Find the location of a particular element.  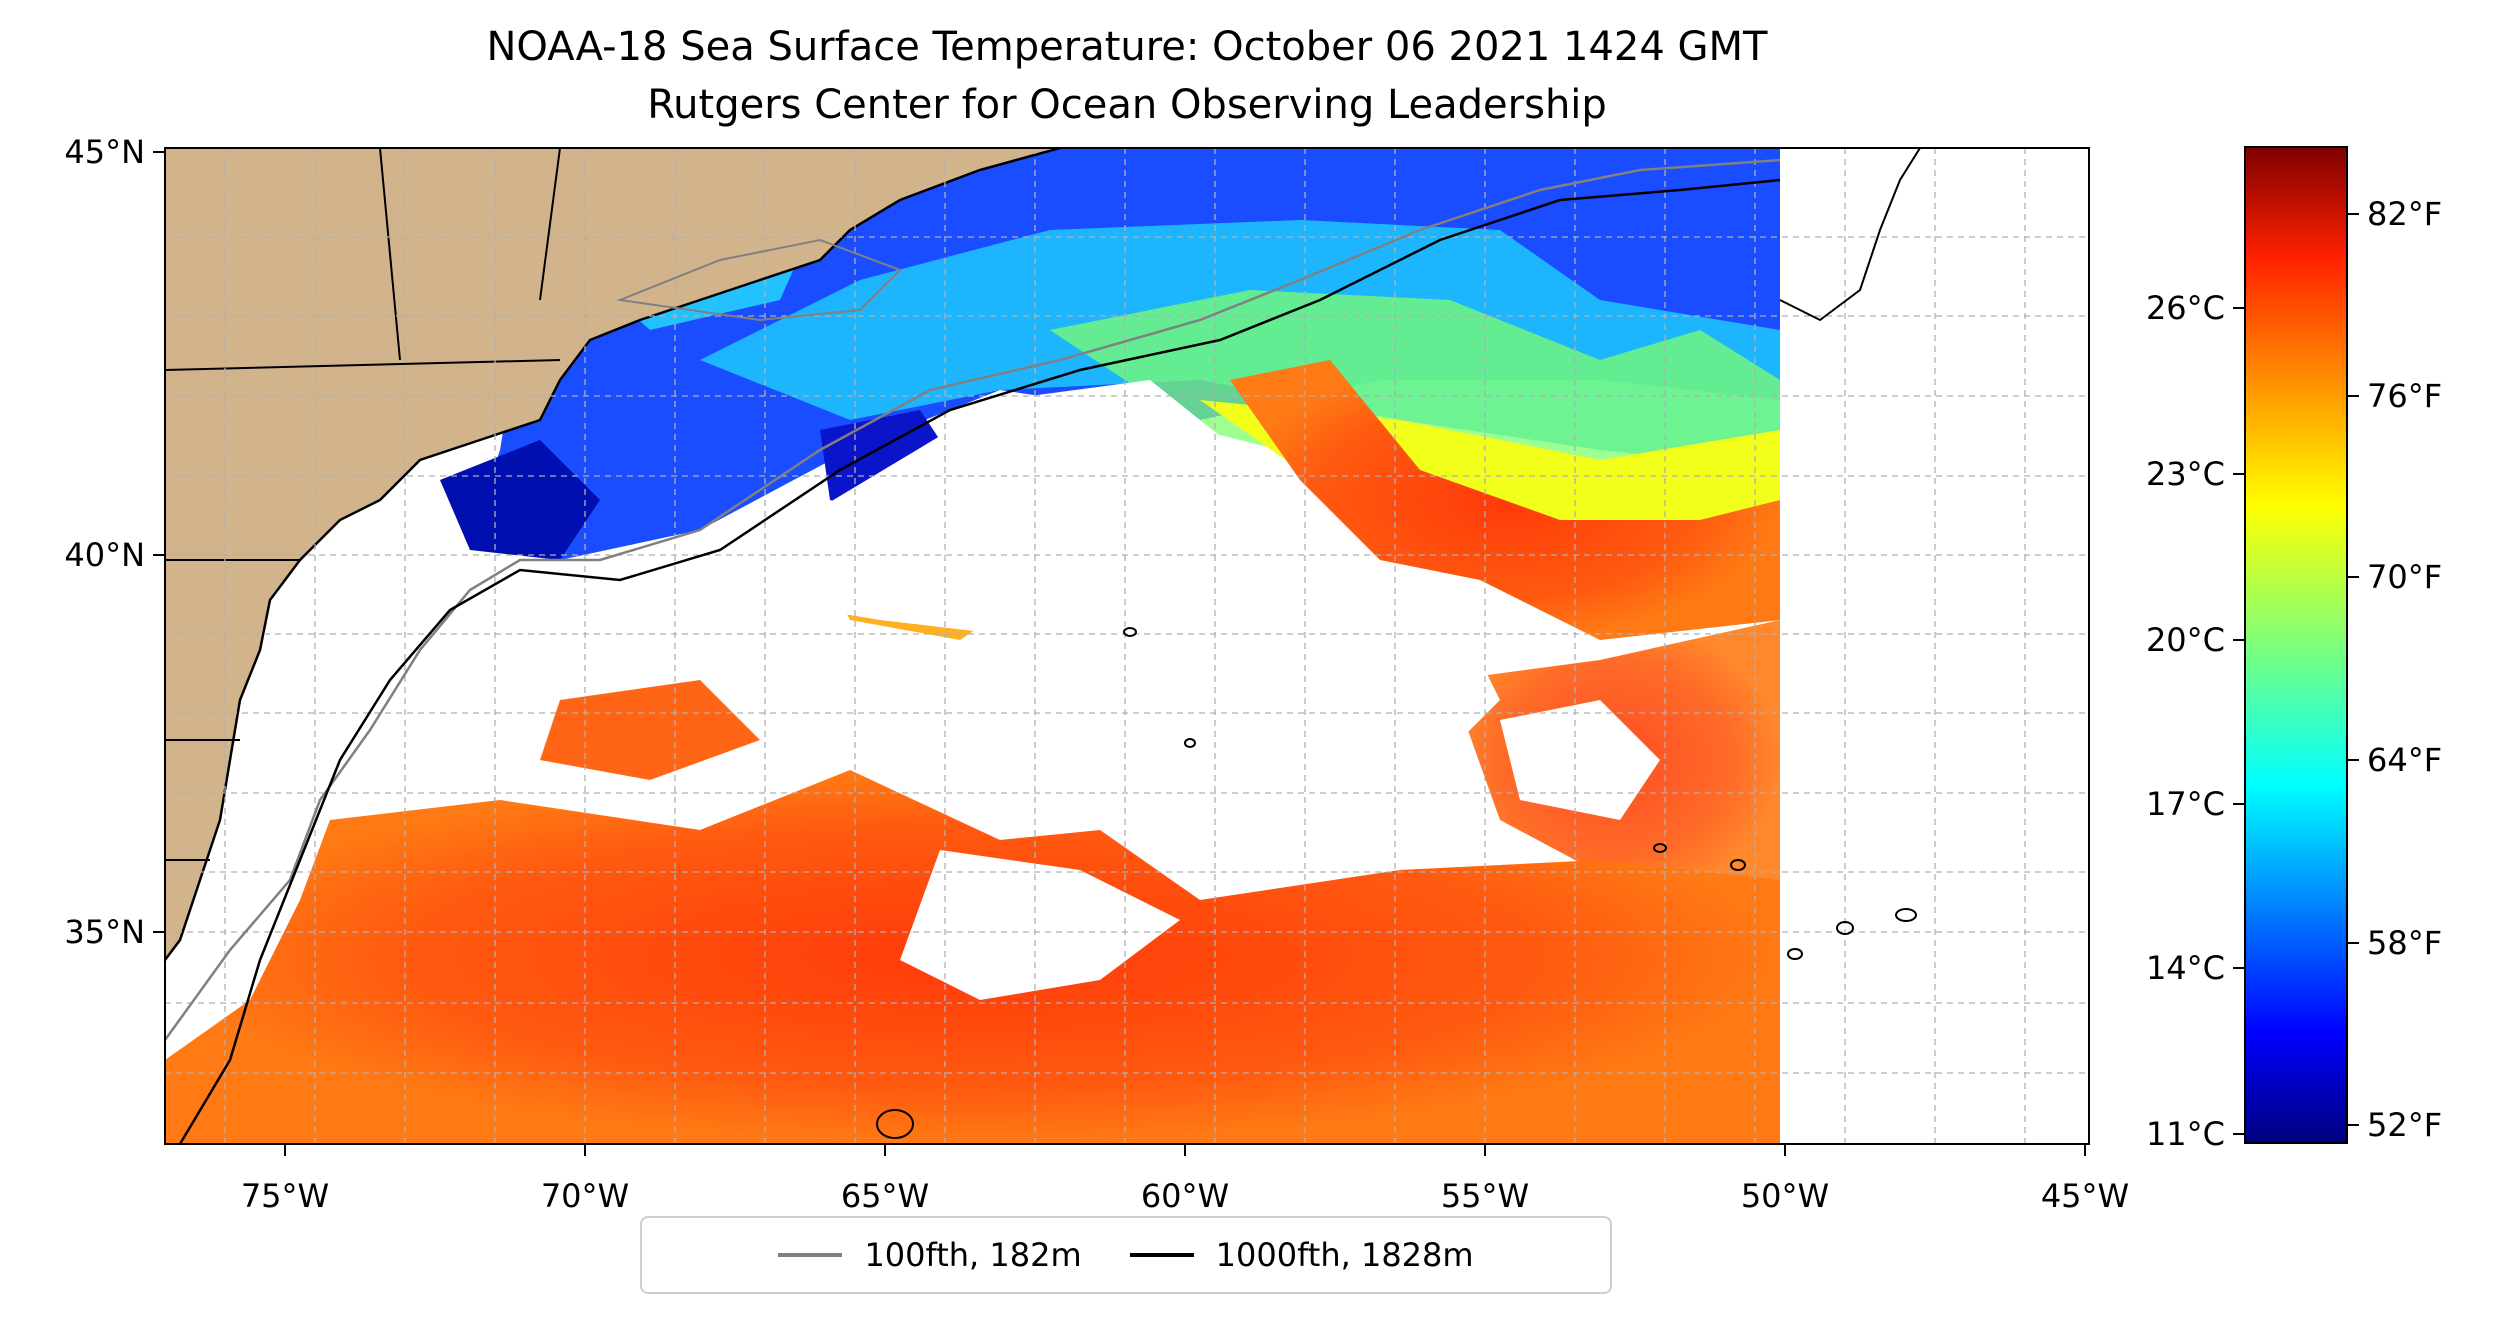

land-nova-scotia is located at coordinates (1840, 239).